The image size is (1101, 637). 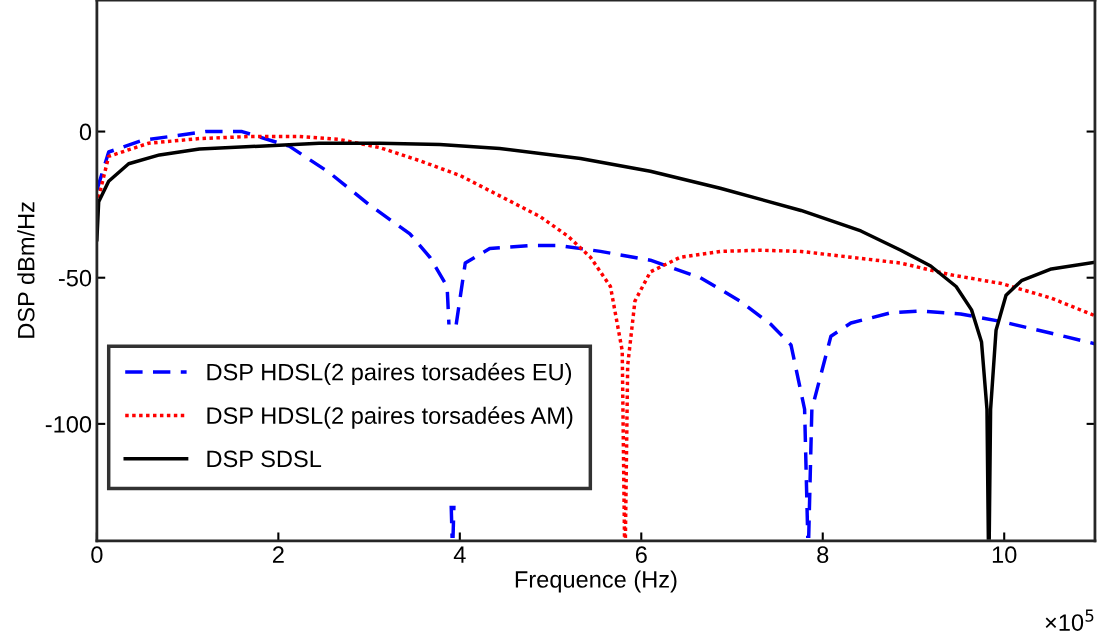 What do you see at coordinates (278, 554) in the screenshot?
I see `x-tick-label: 2` at bounding box center [278, 554].